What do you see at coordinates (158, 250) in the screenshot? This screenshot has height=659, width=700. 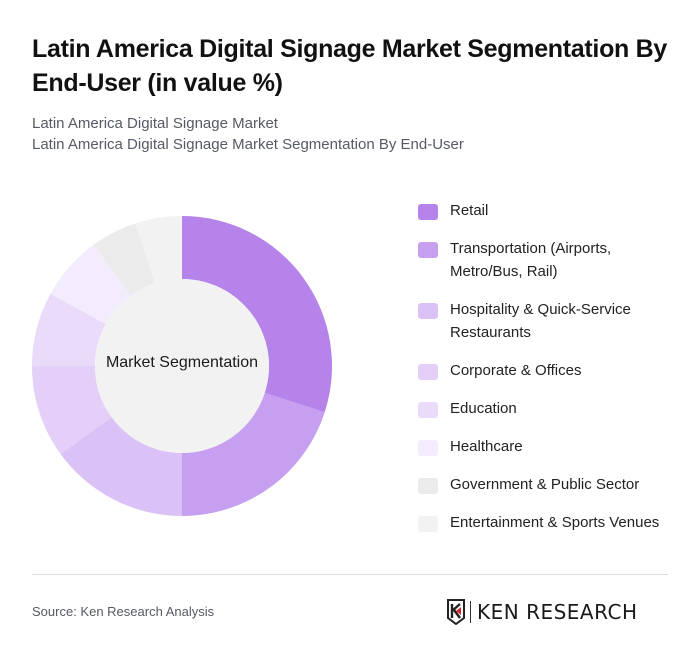 I see `donut-segment-entertainment-sports-venues` at bounding box center [158, 250].